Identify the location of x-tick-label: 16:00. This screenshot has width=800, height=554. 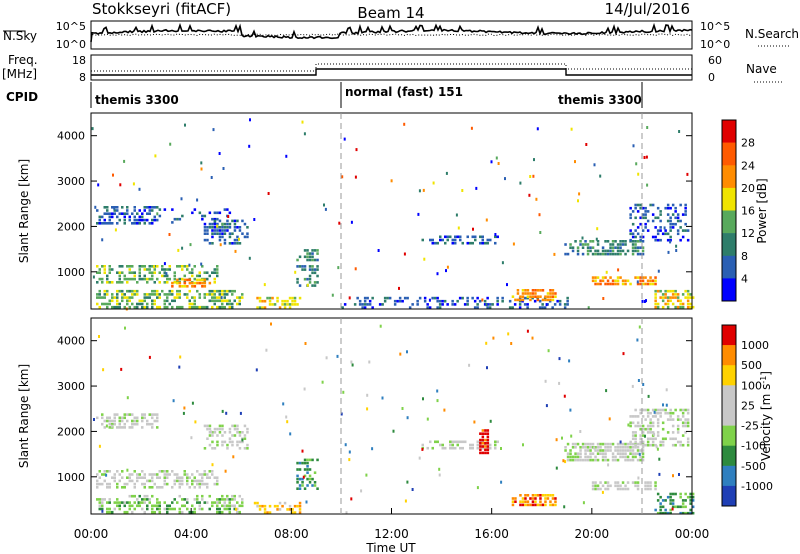
(491, 534).